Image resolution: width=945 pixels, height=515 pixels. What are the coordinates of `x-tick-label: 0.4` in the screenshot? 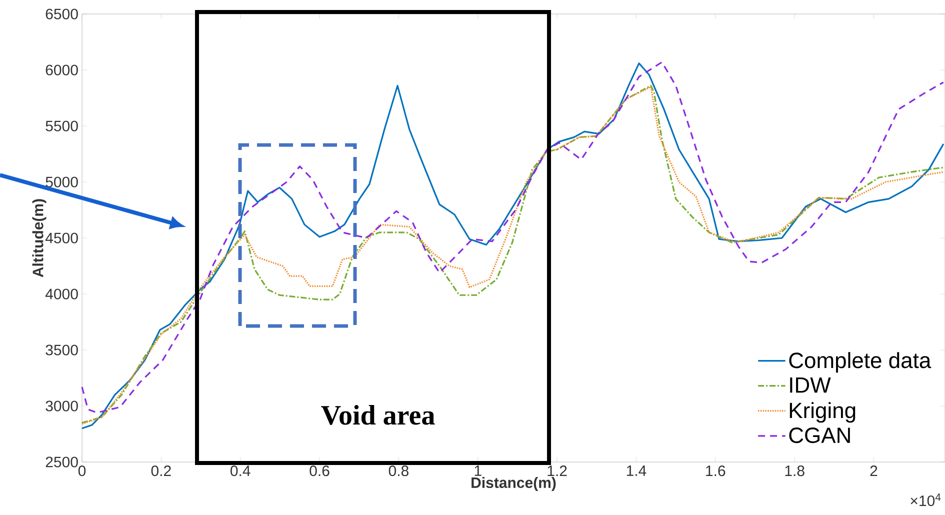 It's located at (240, 471).